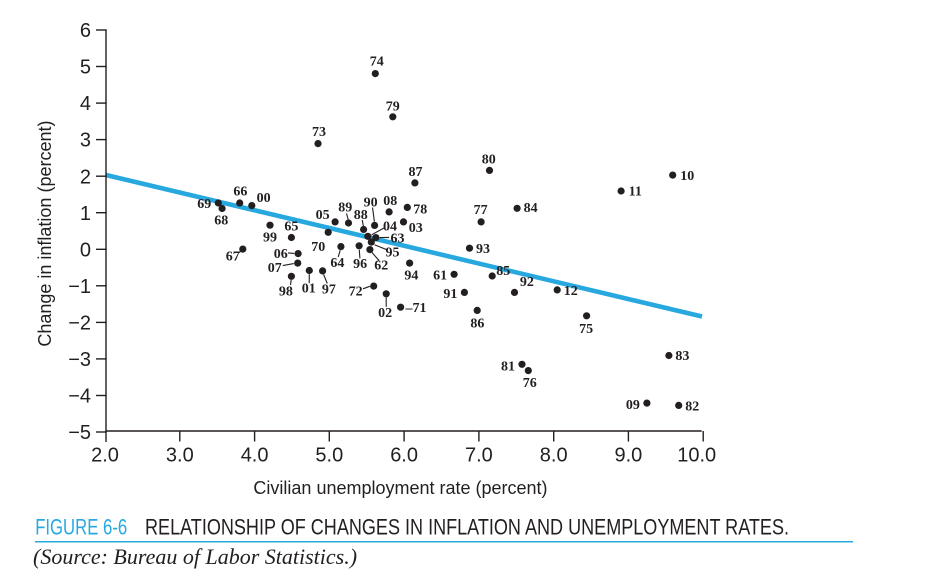 The width and height of the screenshot is (948, 583). I want to click on svg-text: 83, so click(682, 356).